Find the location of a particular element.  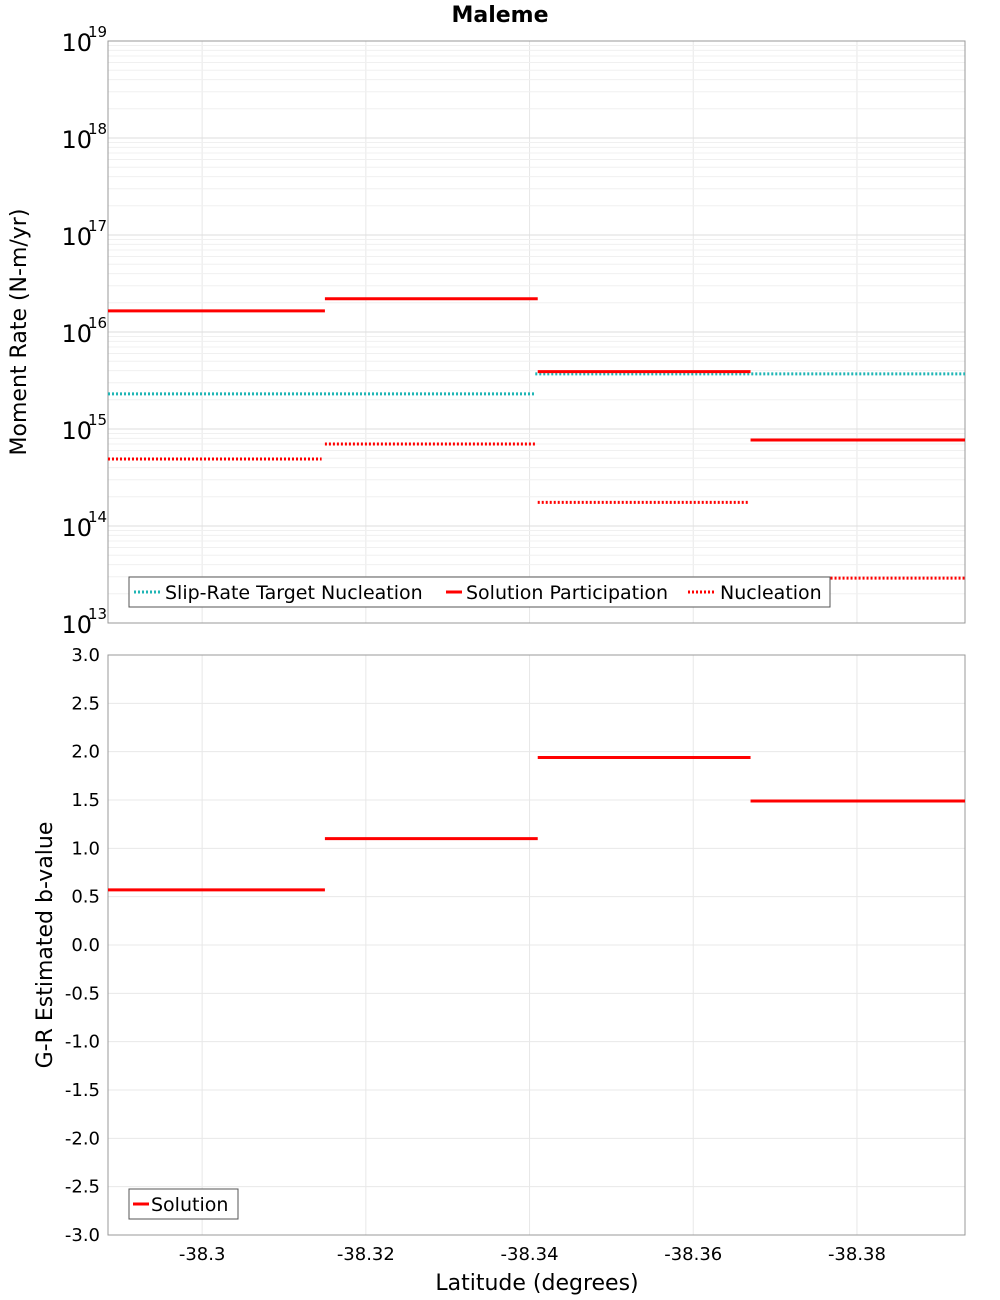

legend-label-participation: Solution Participation is located at coordinates (567, 593).